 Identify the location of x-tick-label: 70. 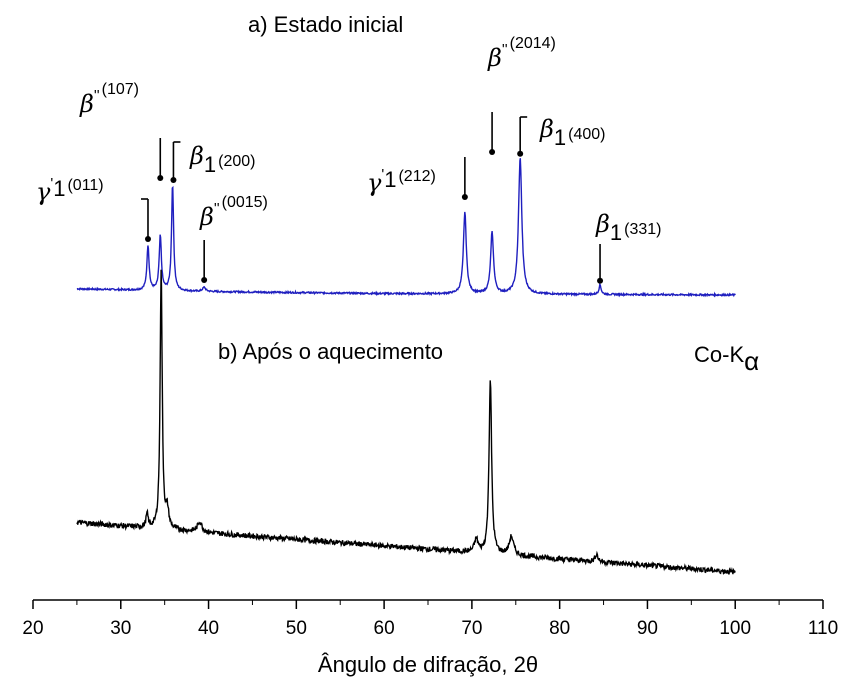
(471, 628).